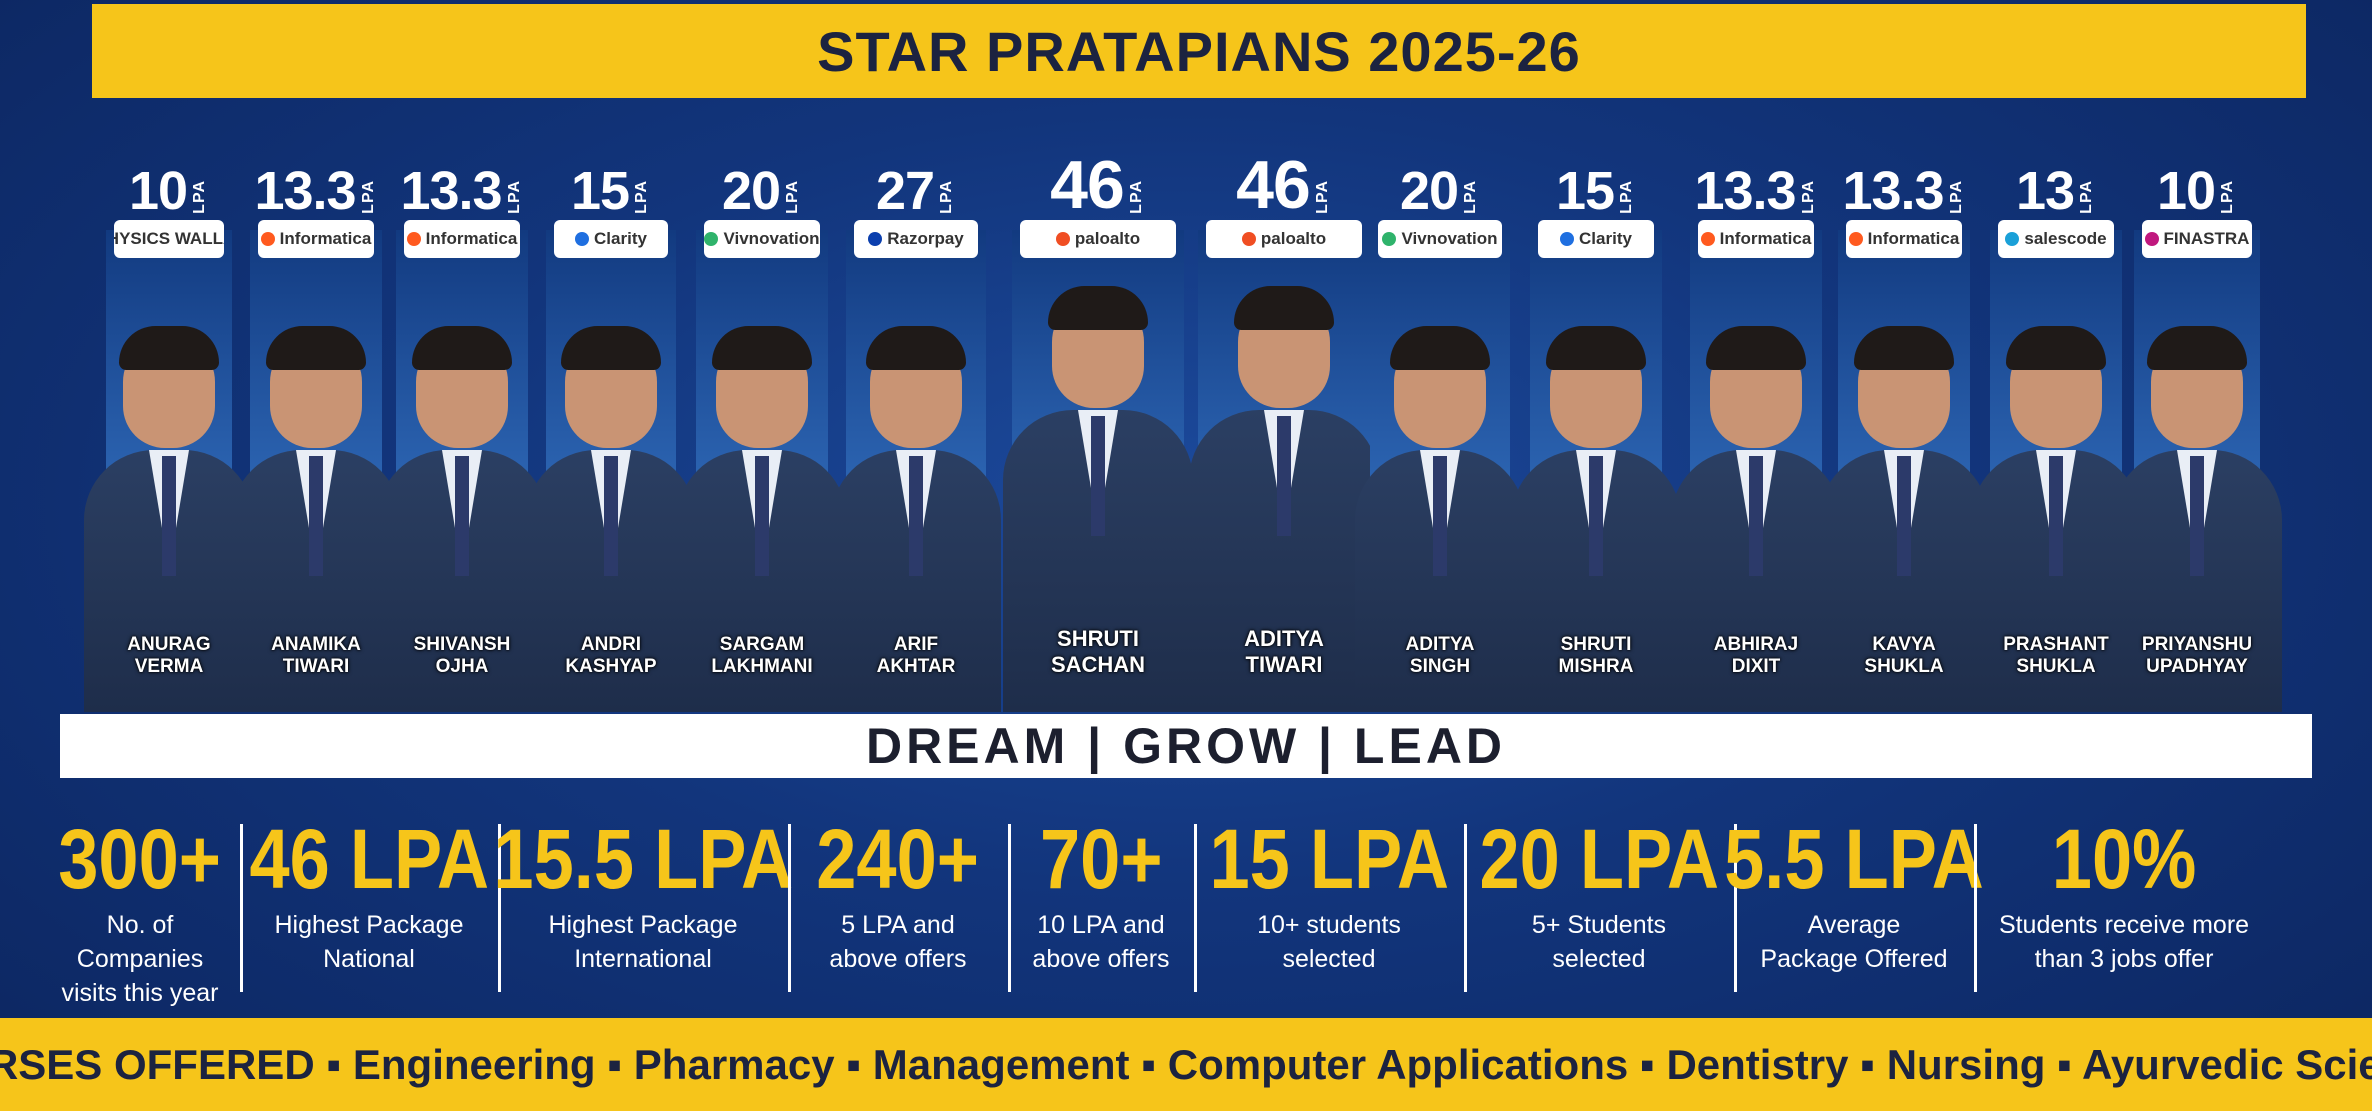 This screenshot has width=2372, height=1111. I want to click on company-logo: Clarity, so click(1596, 239).